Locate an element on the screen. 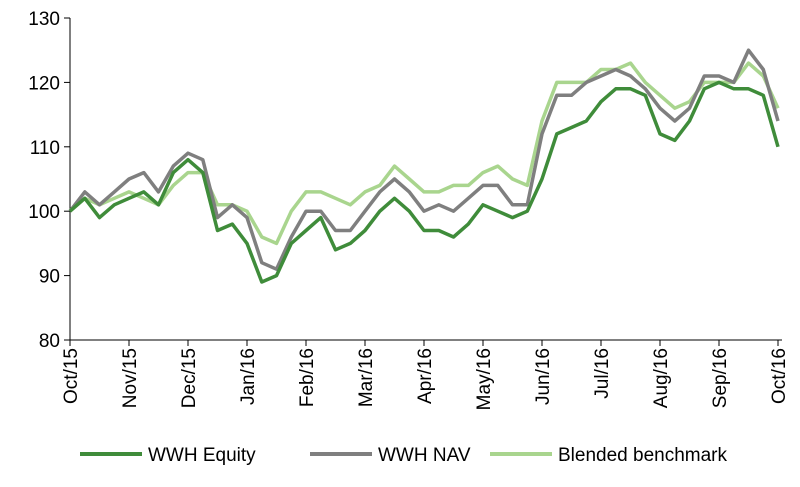  x-tick-label: Jan/16 is located at coordinates (248, 376).